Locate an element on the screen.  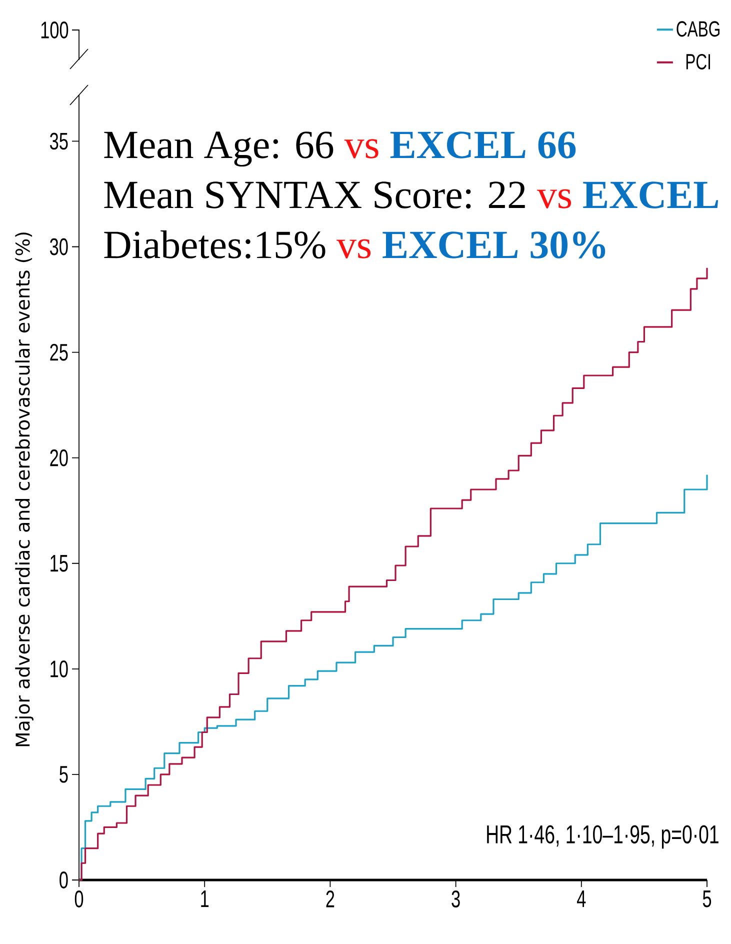
annotation: Diabetes:15% is located at coordinates (215, 244).